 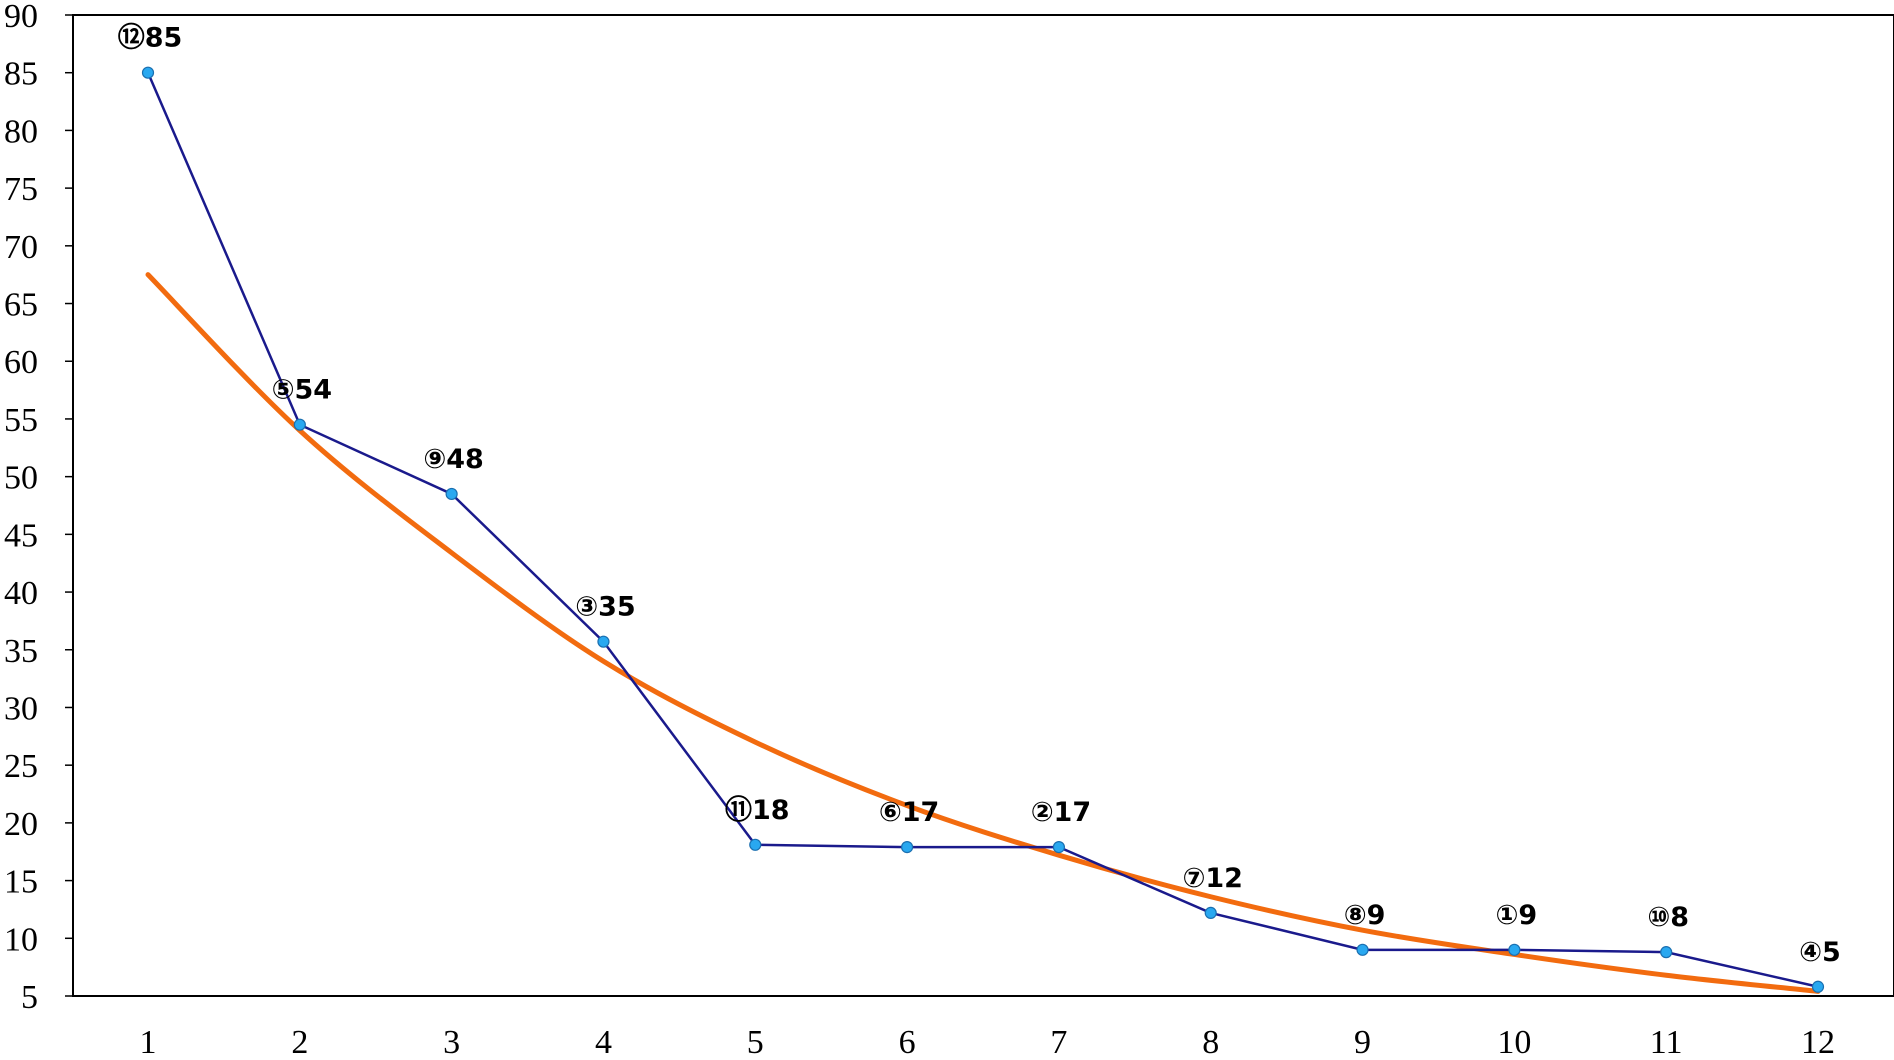 What do you see at coordinates (605, 607) in the screenshot?
I see `data-label: ③35` at bounding box center [605, 607].